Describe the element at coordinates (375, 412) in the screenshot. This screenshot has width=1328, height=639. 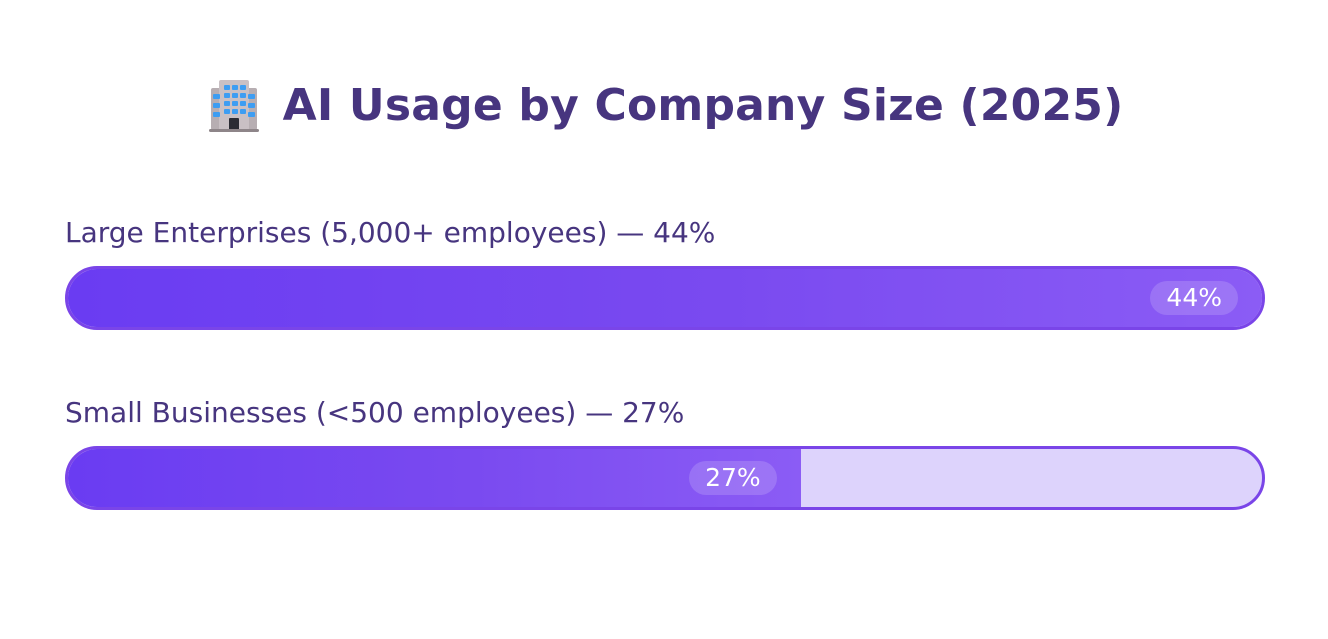
I see `bar-category-label: Small Businesses (<500 employees) — 27%` at that location.